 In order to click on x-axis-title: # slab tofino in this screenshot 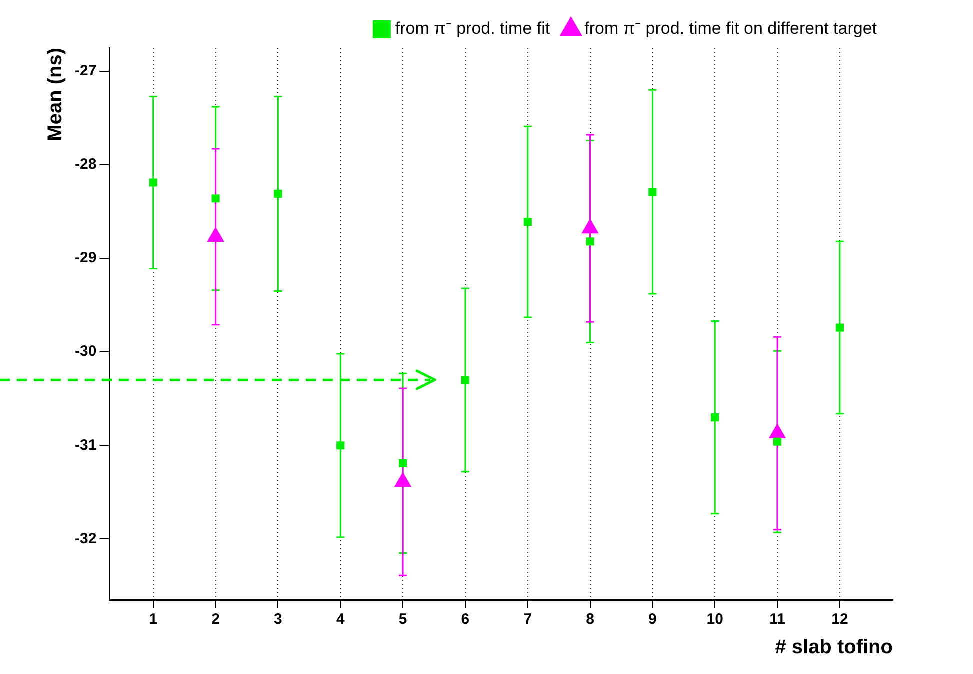, I will do `click(834, 647)`.